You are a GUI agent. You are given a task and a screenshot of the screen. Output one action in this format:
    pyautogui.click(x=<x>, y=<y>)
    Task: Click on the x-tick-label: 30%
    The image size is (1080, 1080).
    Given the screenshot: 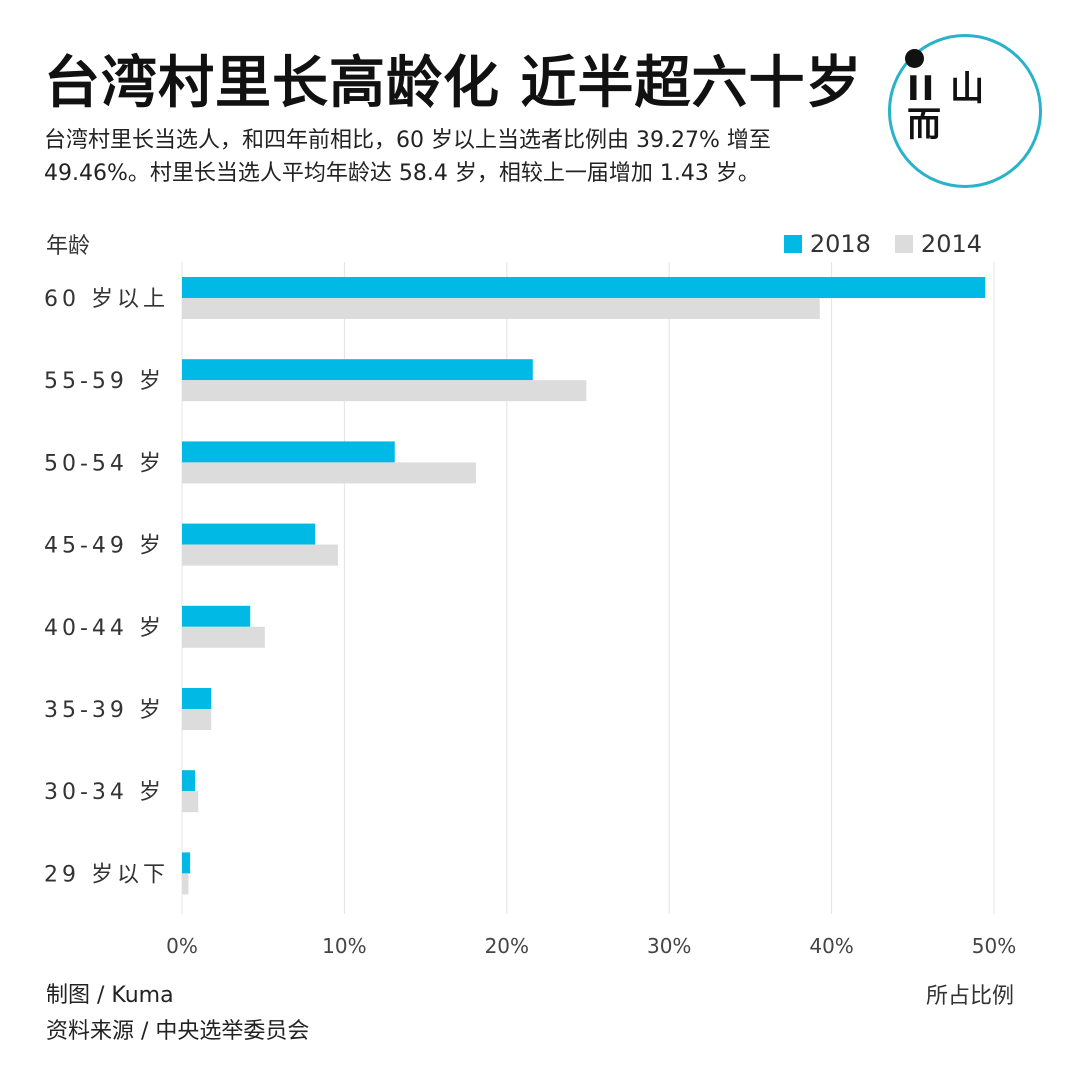 What is the action you would take?
    pyautogui.click(x=669, y=946)
    